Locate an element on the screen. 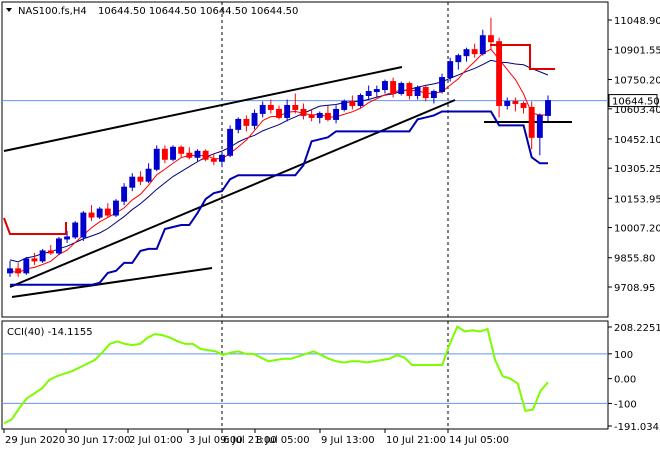 Image resolution: width=660 pixels, height=450 pixels. price-tick-label: 10007.20 is located at coordinates (637, 229).